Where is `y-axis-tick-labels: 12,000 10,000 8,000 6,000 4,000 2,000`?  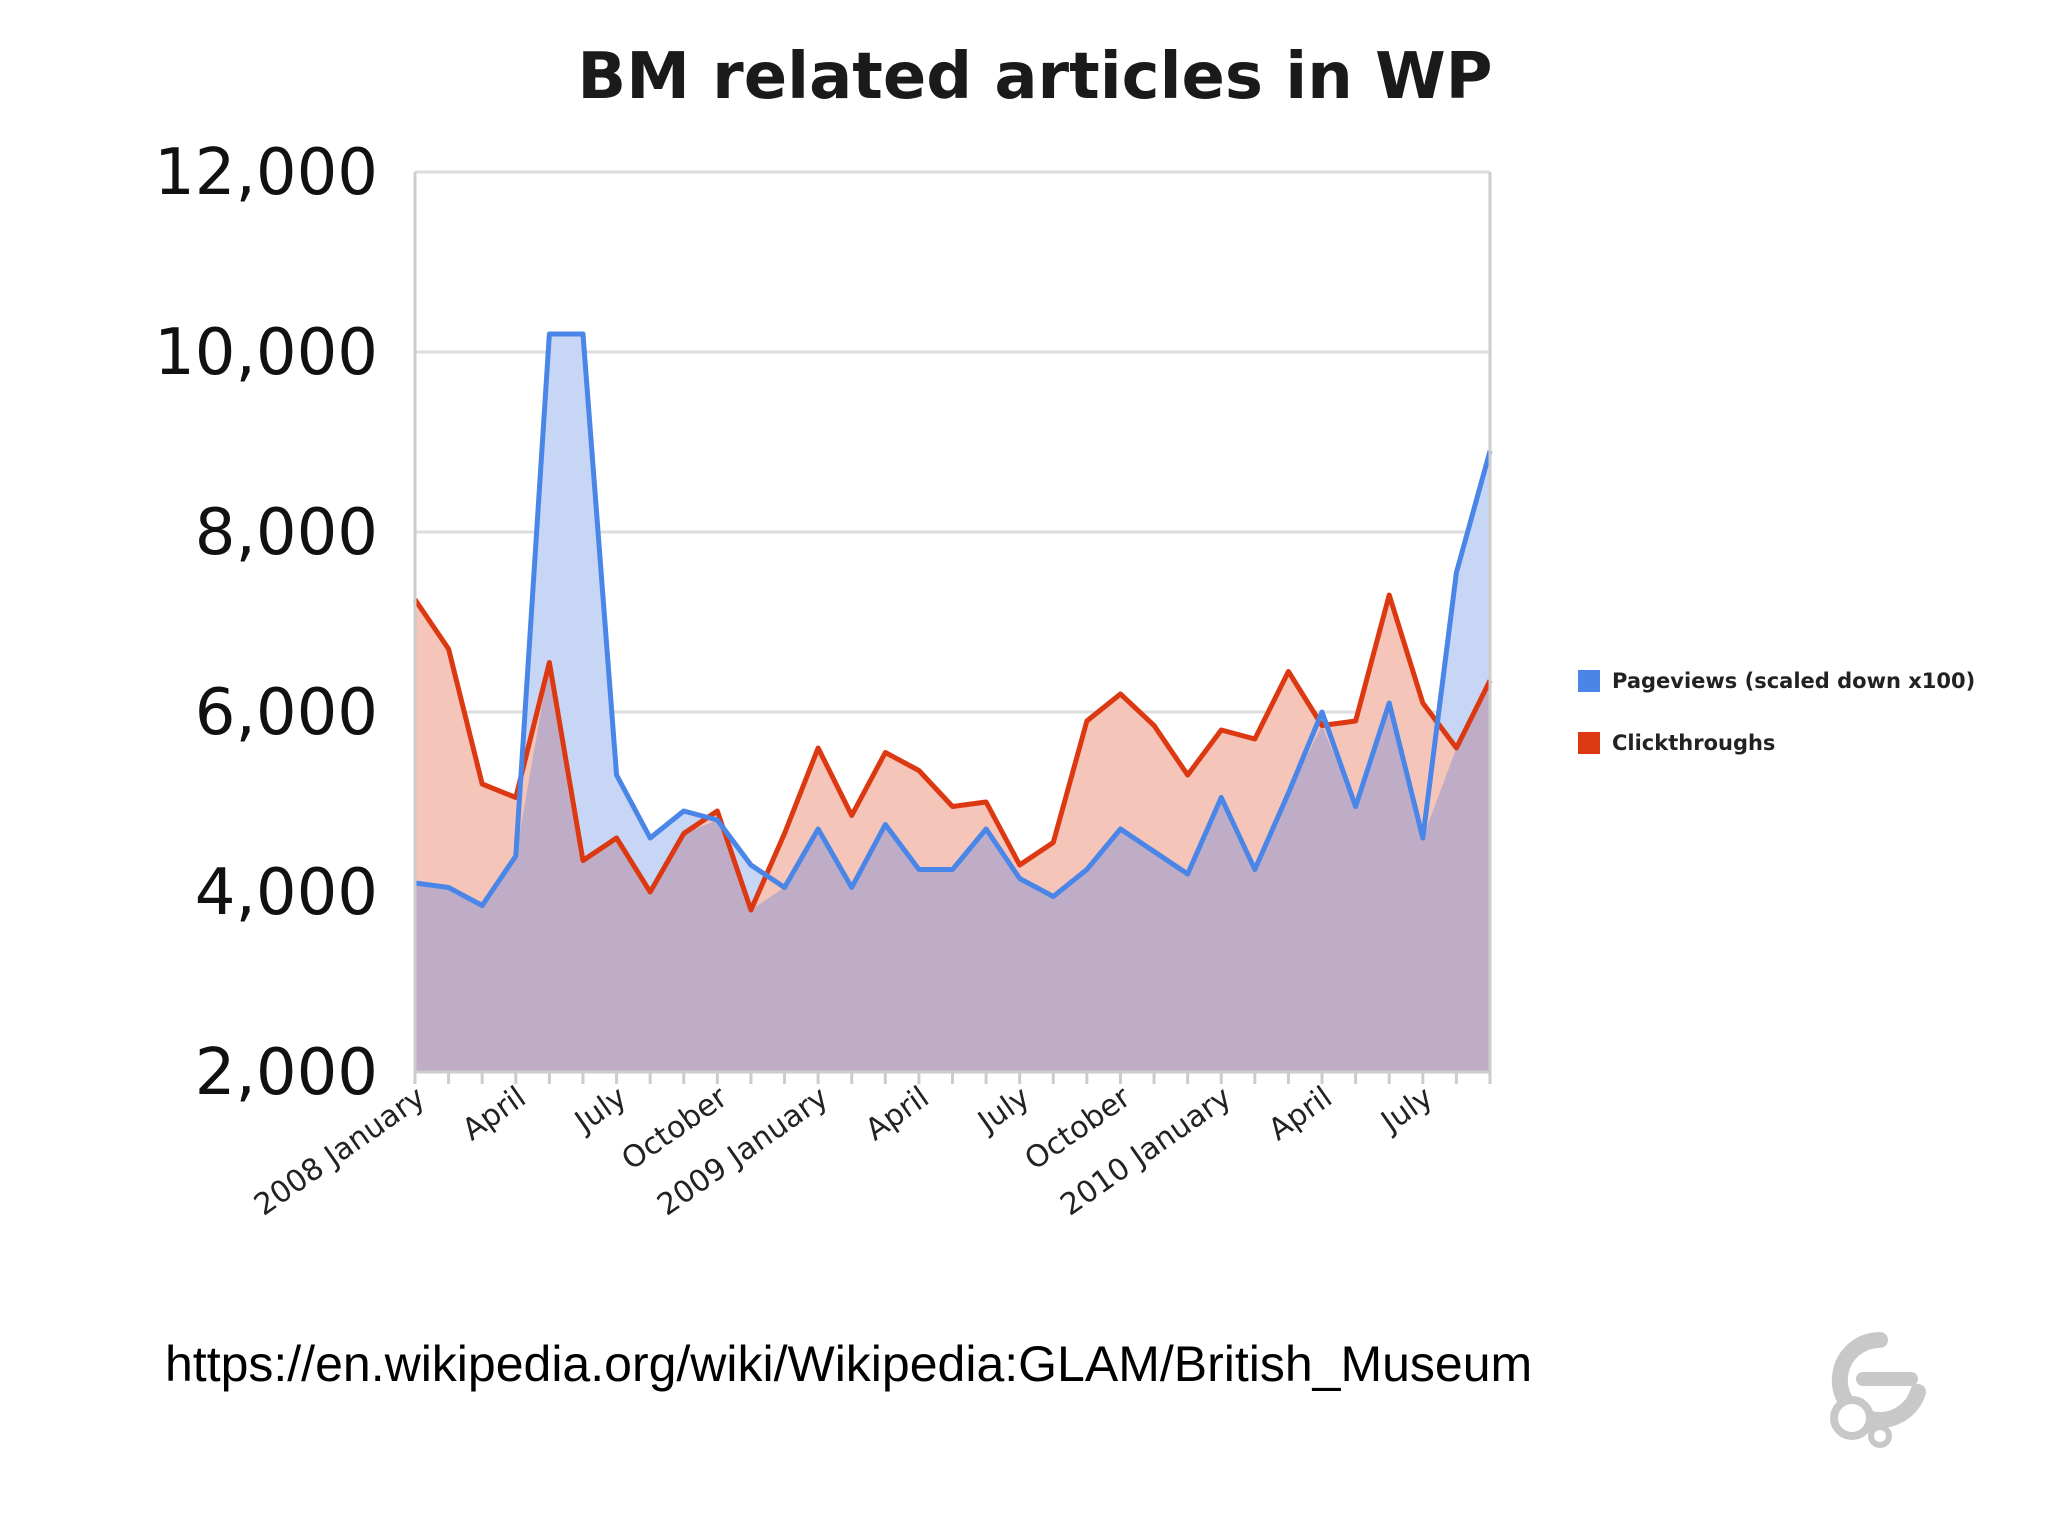 y-axis-tick-labels: 12,000 10,000 8,000 6,000 4,000 2,000 is located at coordinates (266, 623).